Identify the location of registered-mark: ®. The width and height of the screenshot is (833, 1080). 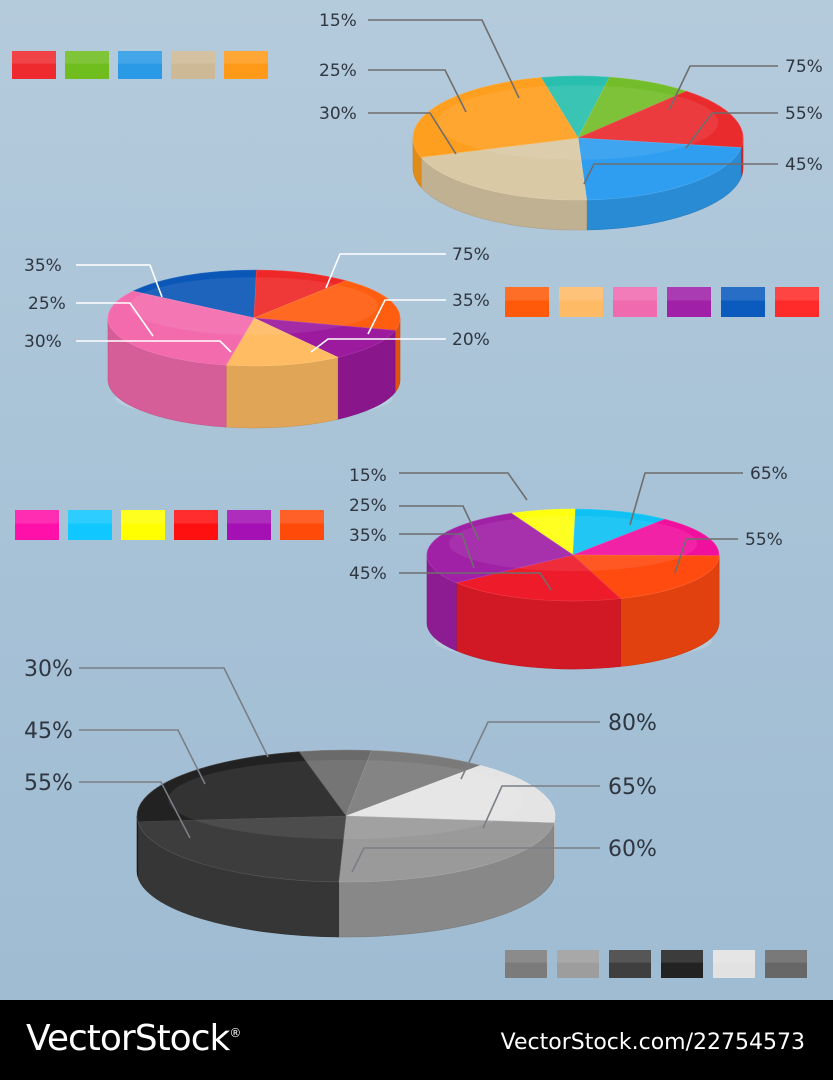
(235, 1033).